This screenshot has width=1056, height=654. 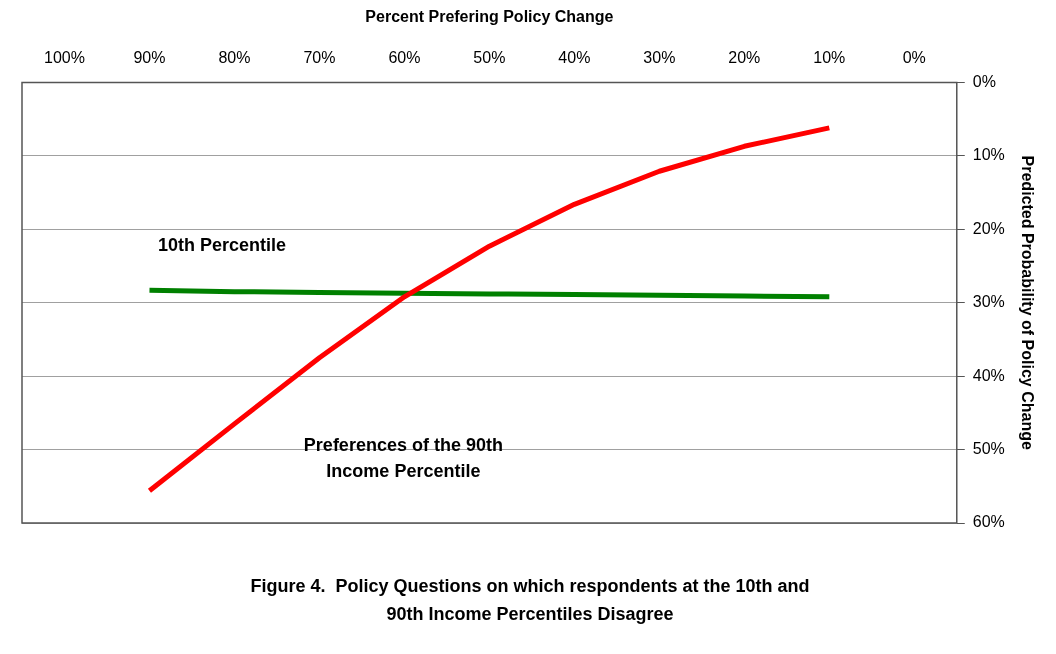 What do you see at coordinates (988, 302) in the screenshot?
I see `y-tick-label: 30%` at bounding box center [988, 302].